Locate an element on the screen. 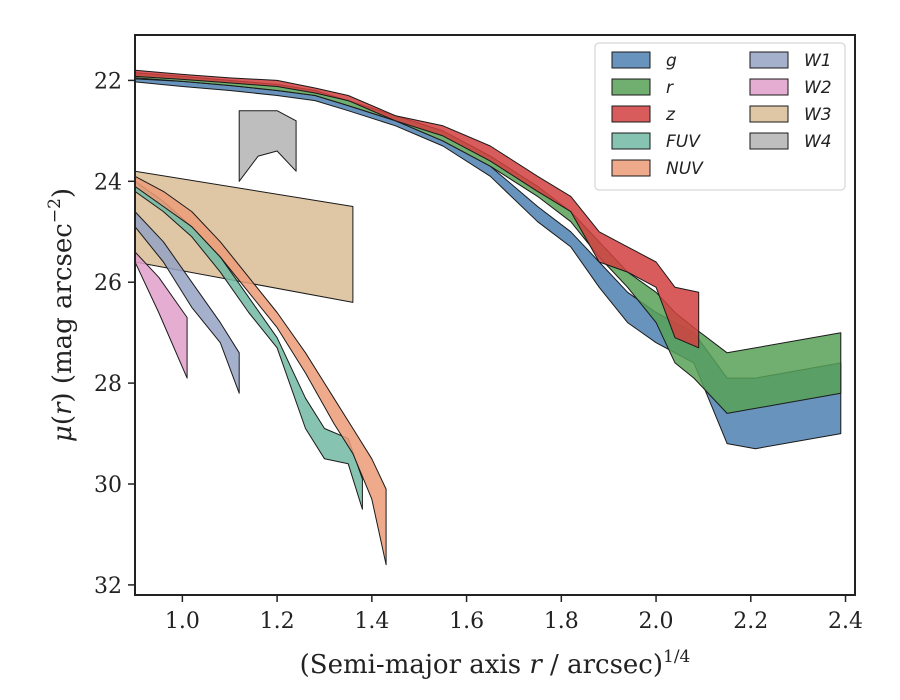 The width and height of the screenshot is (900, 700). x-tick-label: 2.0 is located at coordinates (656, 621).